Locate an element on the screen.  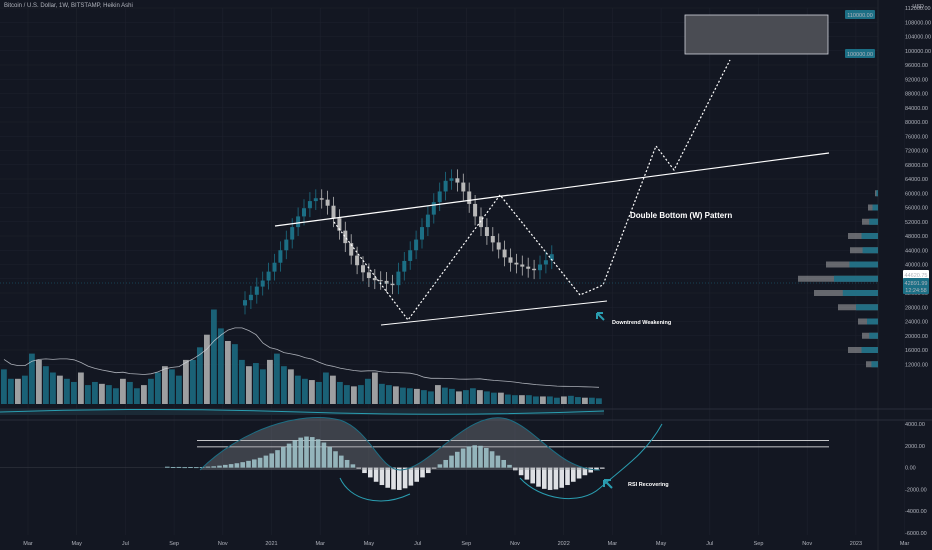
time-tick-label: 2021 is located at coordinates (271, 544).